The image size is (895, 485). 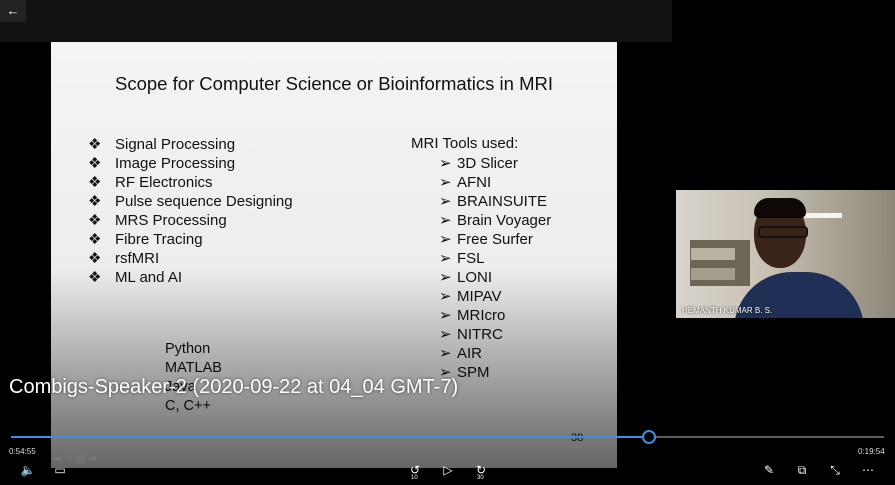 What do you see at coordinates (175, 163) in the screenshot?
I see `list-item-label: Image Processing` at bounding box center [175, 163].